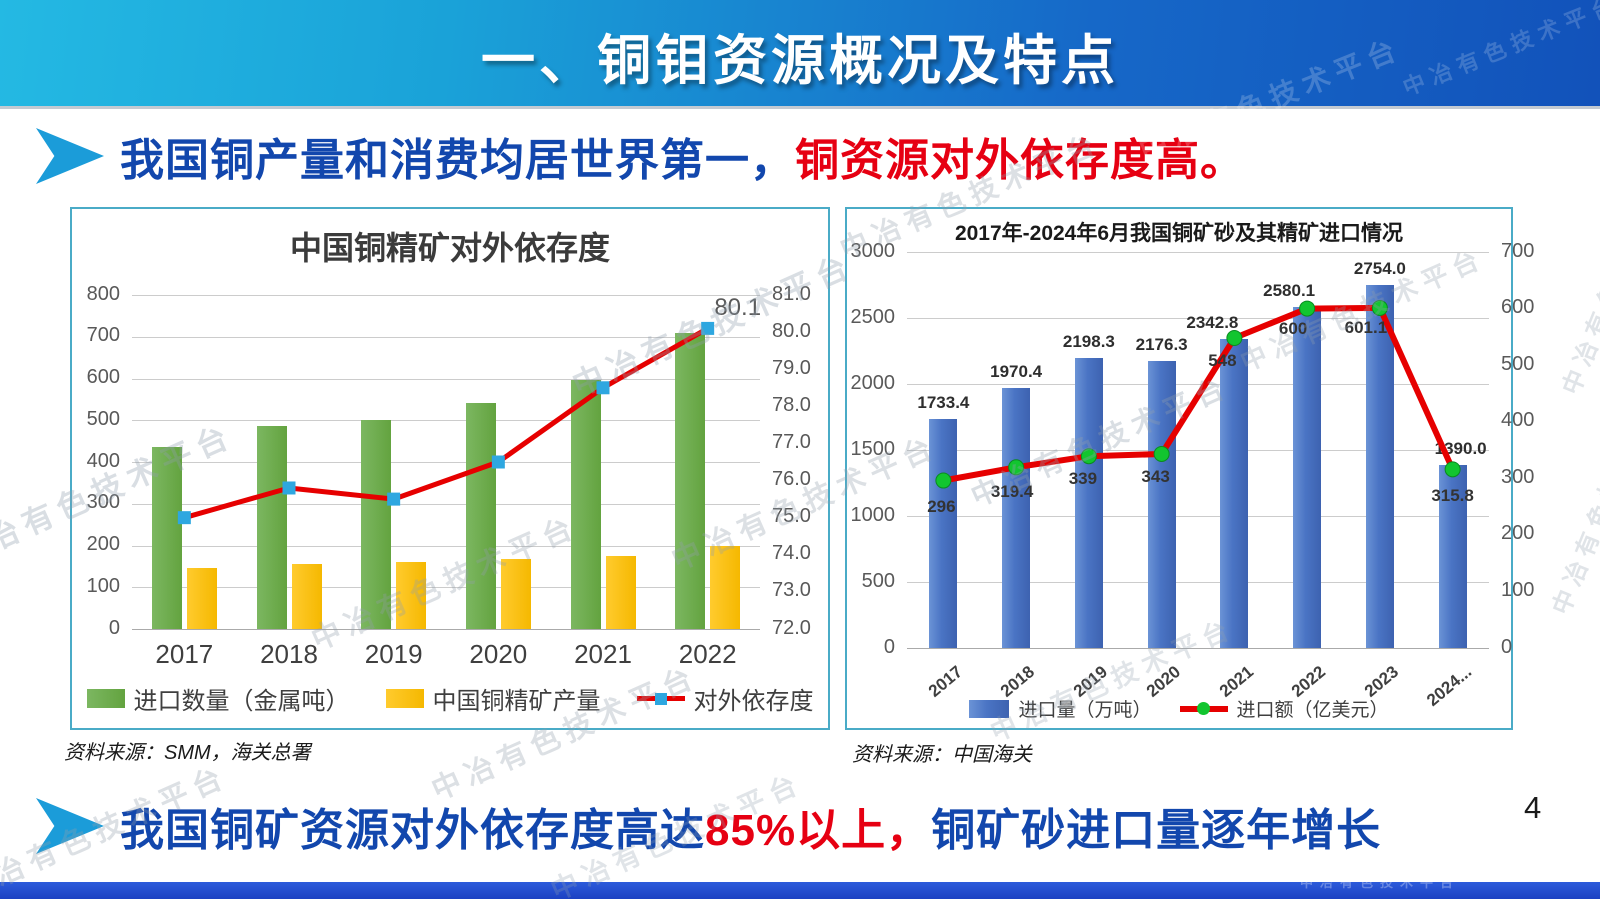 Image resolution: width=1600 pixels, height=899 pixels. I want to click on y-axis-tick: 1000, so click(873, 514).